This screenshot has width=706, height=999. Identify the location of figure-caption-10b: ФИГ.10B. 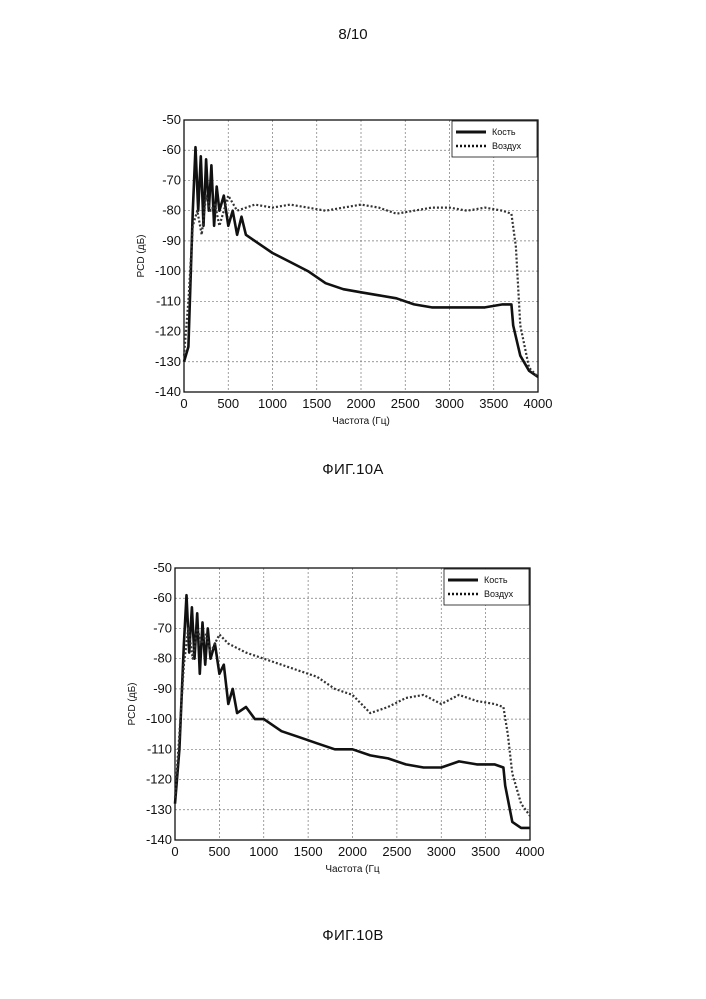
(353, 935).